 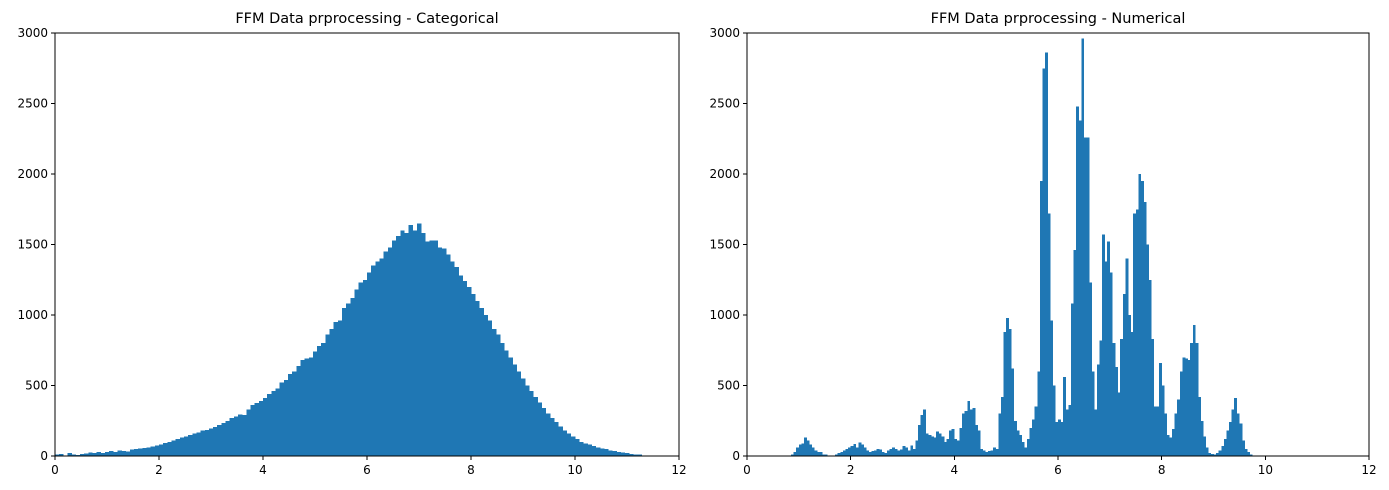 What do you see at coordinates (724, 315) in the screenshot?
I see `y-tick-label: 1000` at bounding box center [724, 315].